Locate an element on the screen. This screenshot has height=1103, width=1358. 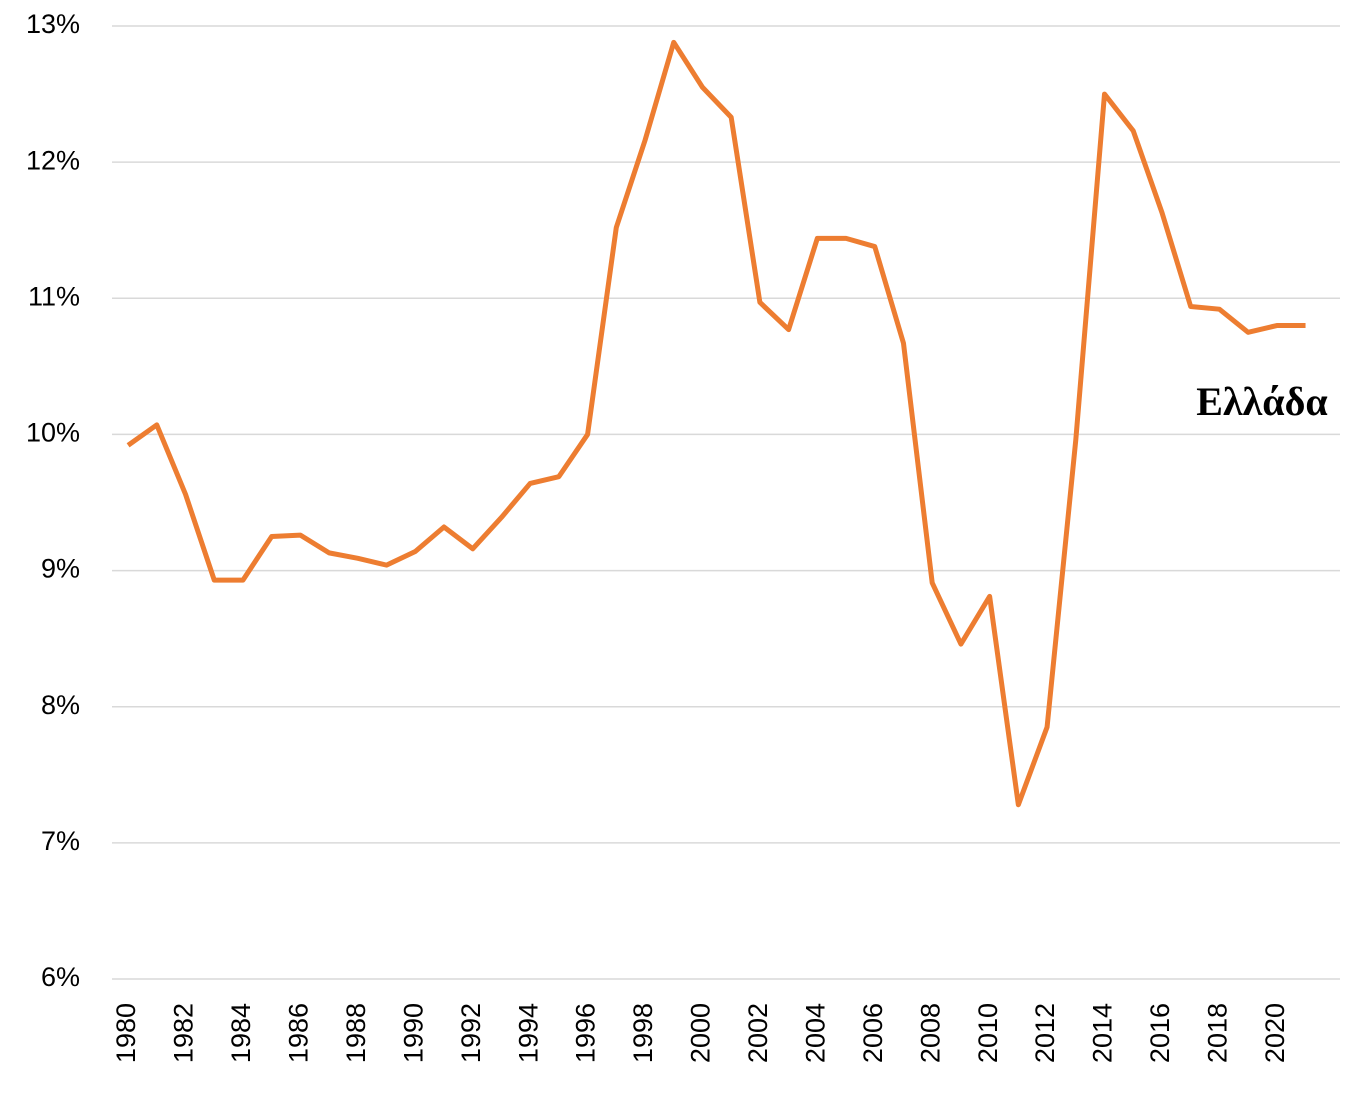
x-tick-label: 1984 is located at coordinates (241, 1033).